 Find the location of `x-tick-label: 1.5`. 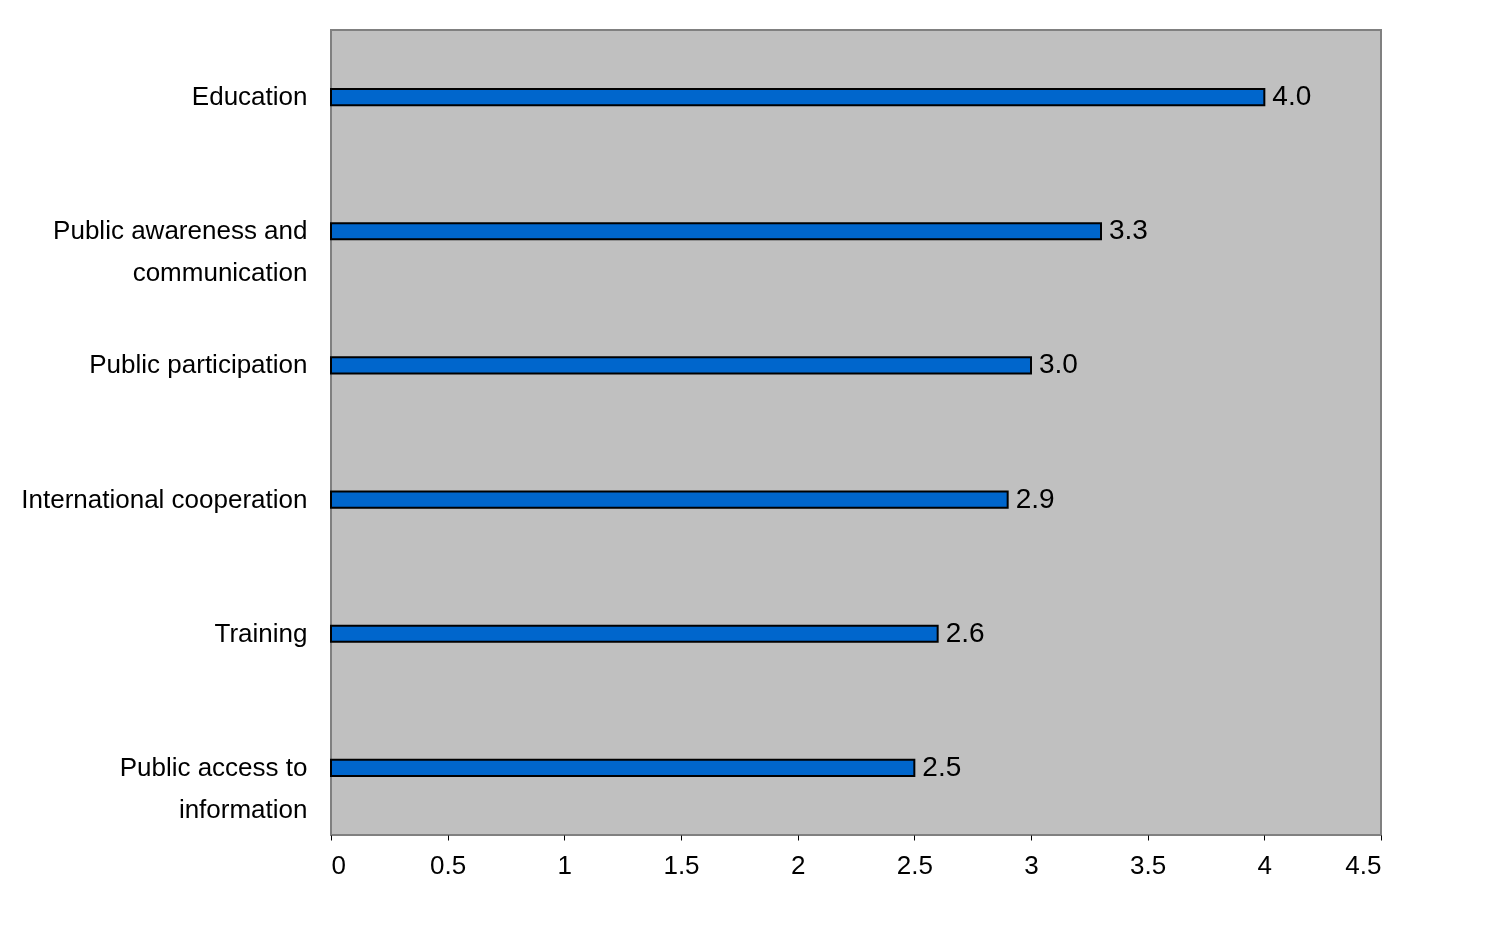

x-tick-label: 1.5 is located at coordinates (681, 864).